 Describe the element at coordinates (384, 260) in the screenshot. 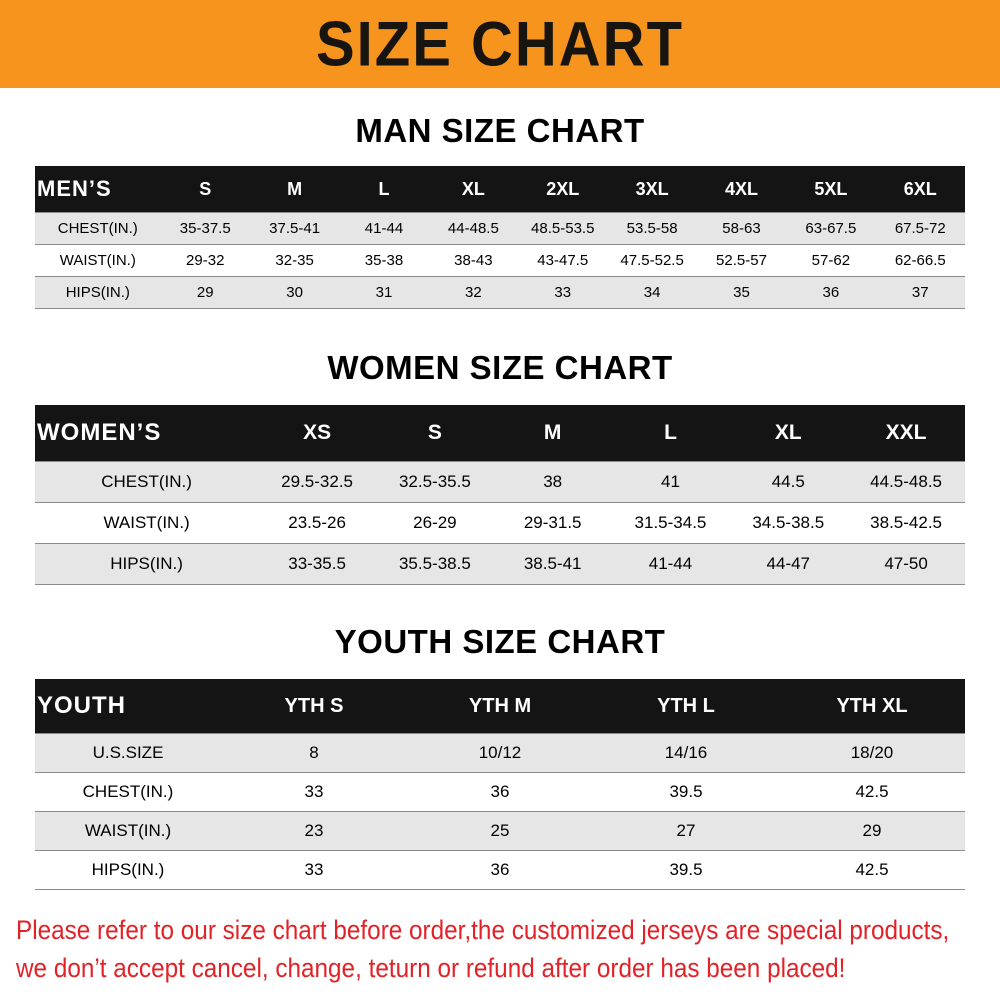

I see `value-cell: 35-38` at that location.